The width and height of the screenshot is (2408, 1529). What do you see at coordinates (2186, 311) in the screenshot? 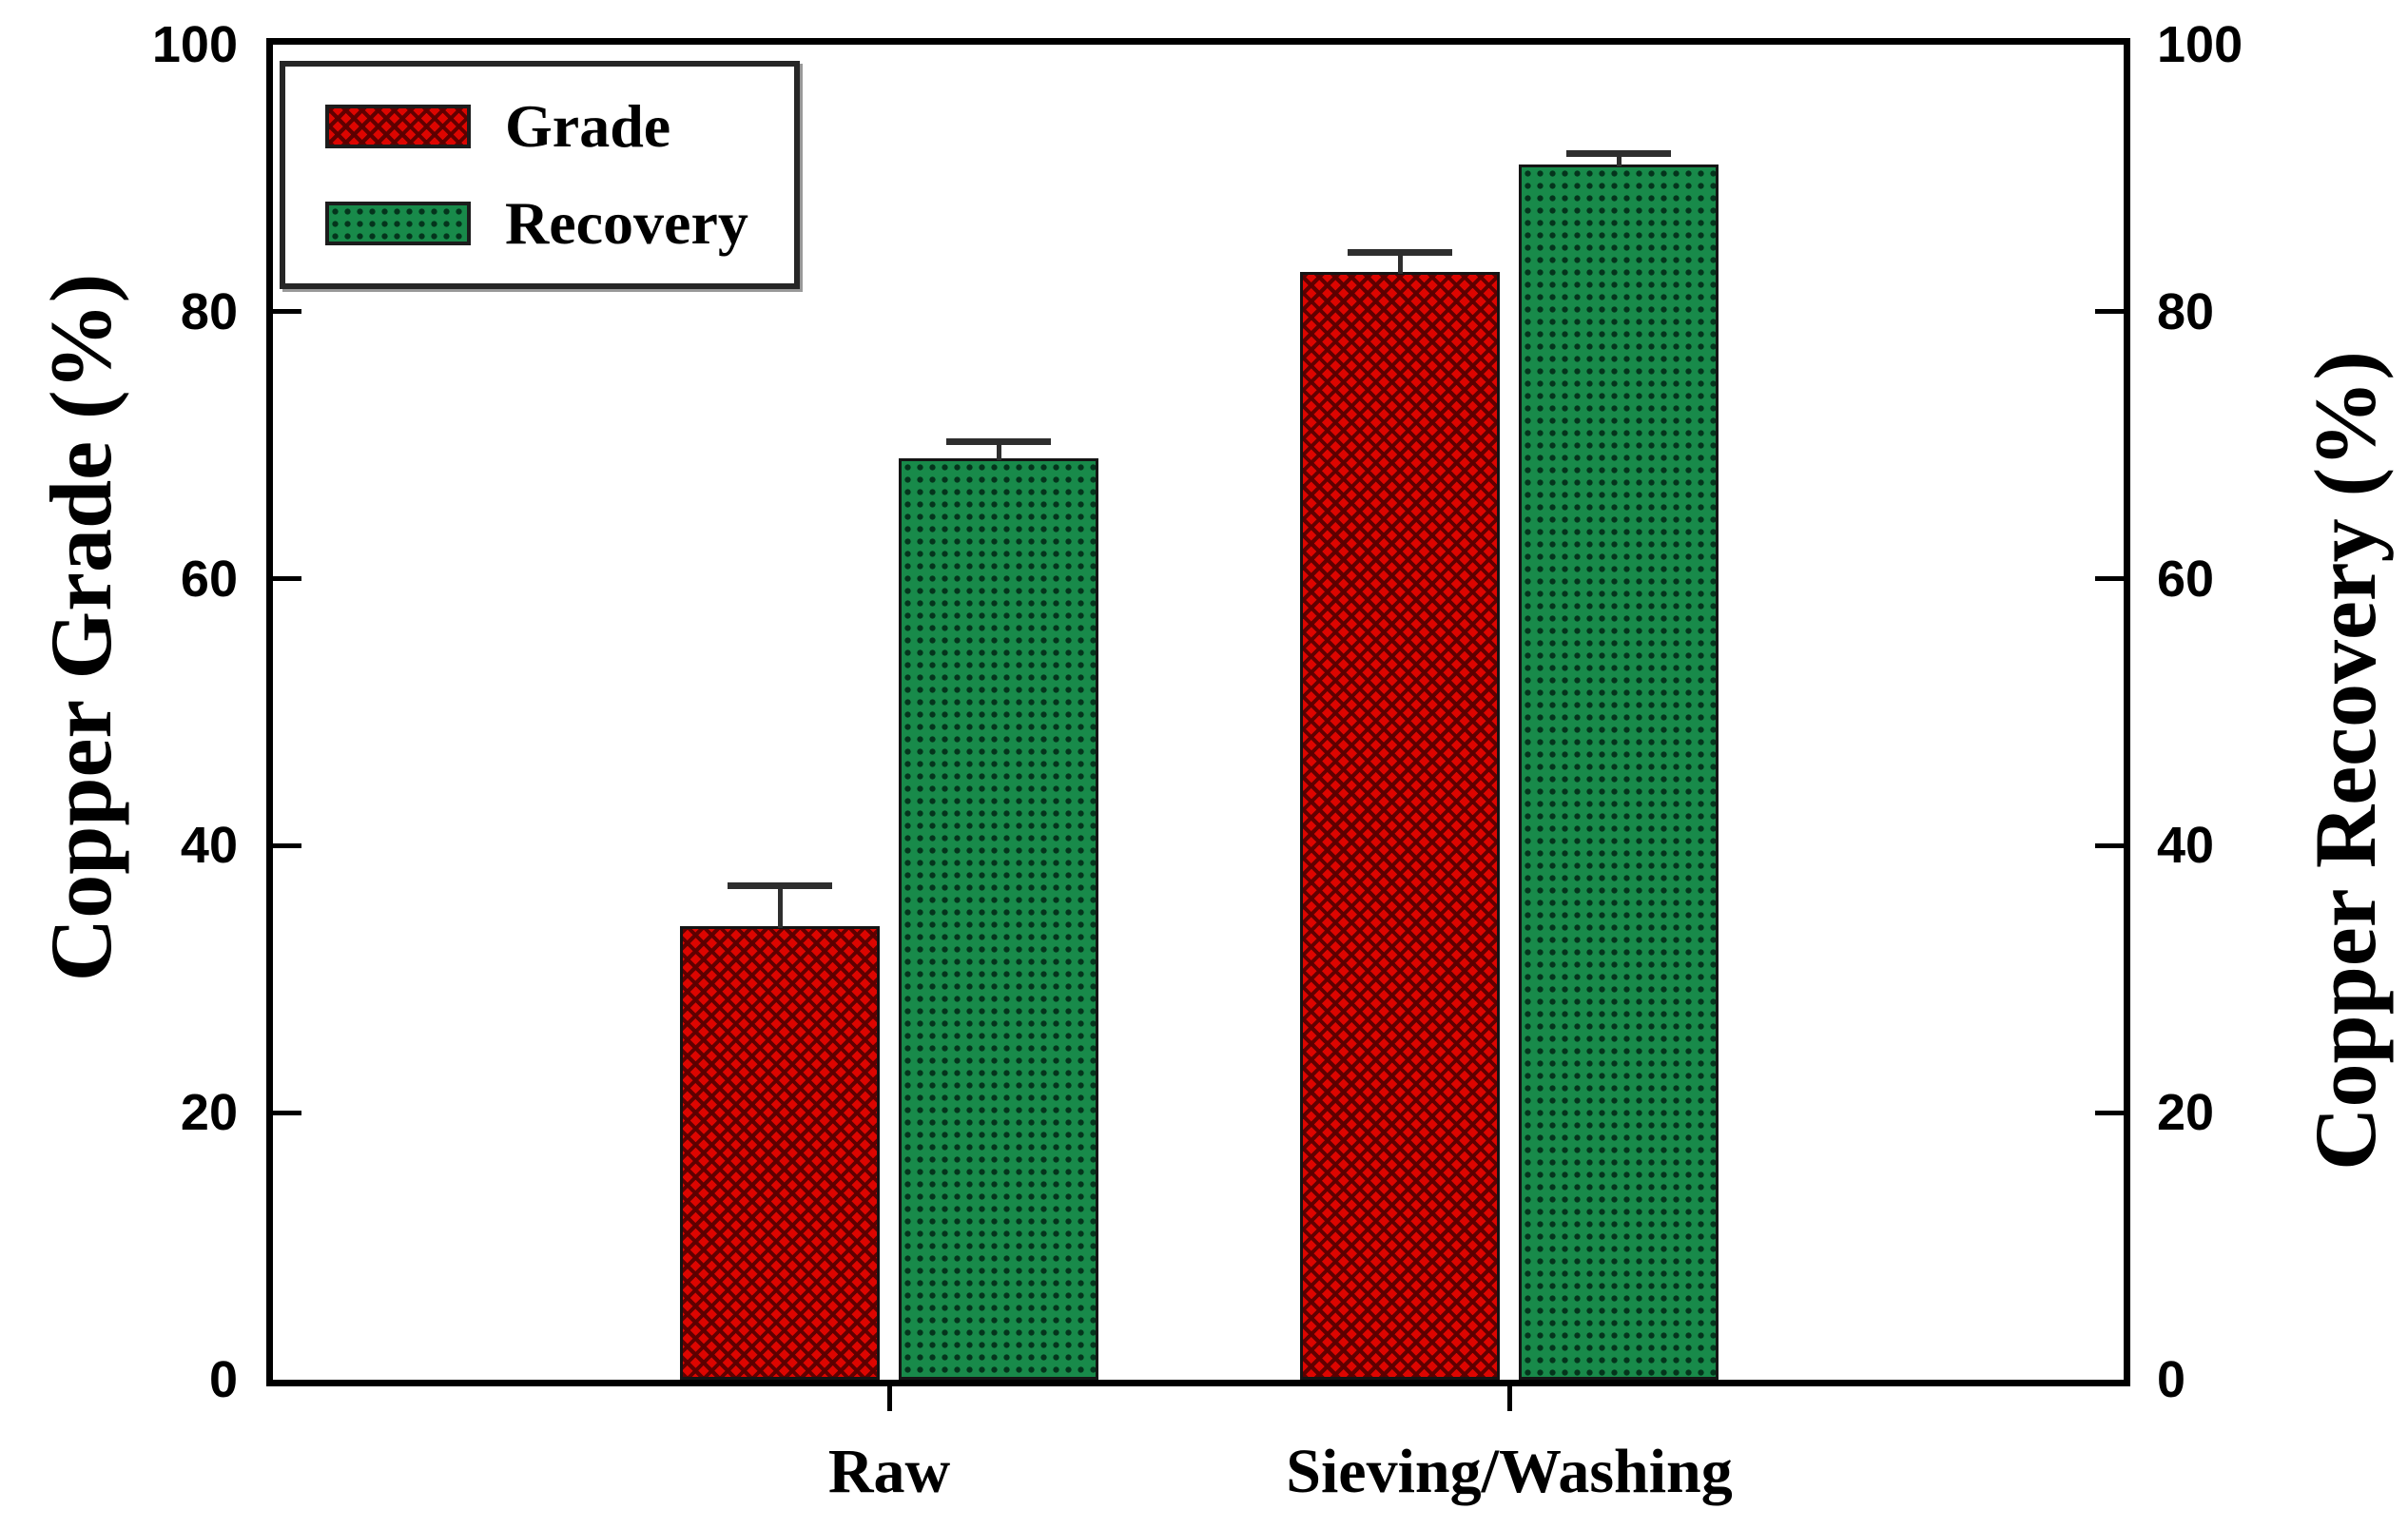
I see `y-tick-label-right-80: 80` at bounding box center [2186, 311].